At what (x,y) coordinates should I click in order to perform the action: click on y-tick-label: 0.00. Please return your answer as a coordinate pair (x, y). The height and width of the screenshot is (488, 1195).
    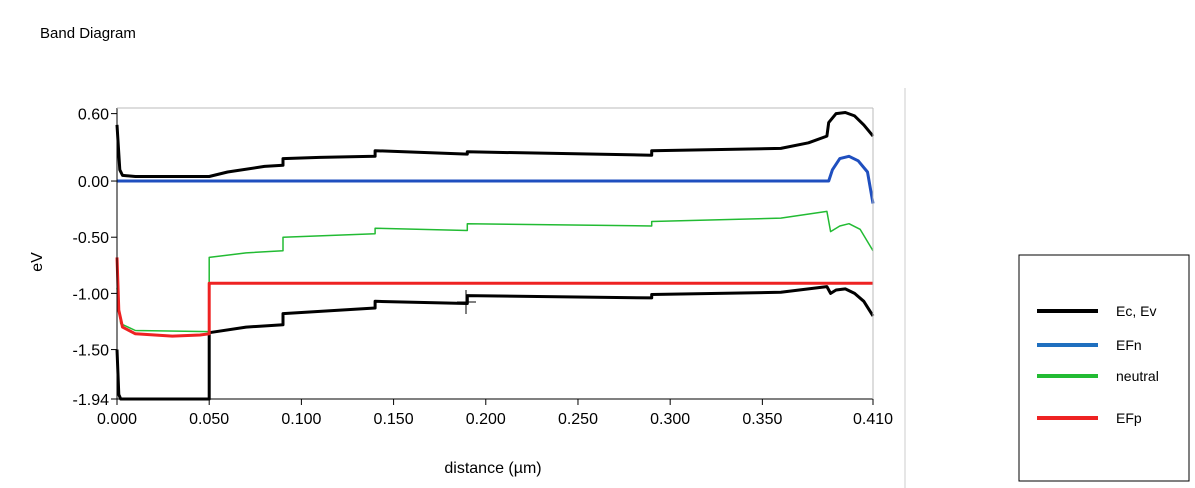
    Looking at the image, I should click on (93, 182).